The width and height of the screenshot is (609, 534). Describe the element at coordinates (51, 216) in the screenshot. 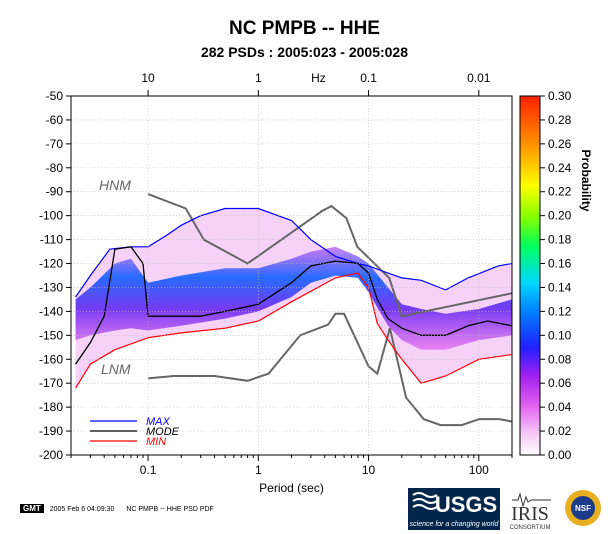

I see `y-tick-label: -100` at that location.